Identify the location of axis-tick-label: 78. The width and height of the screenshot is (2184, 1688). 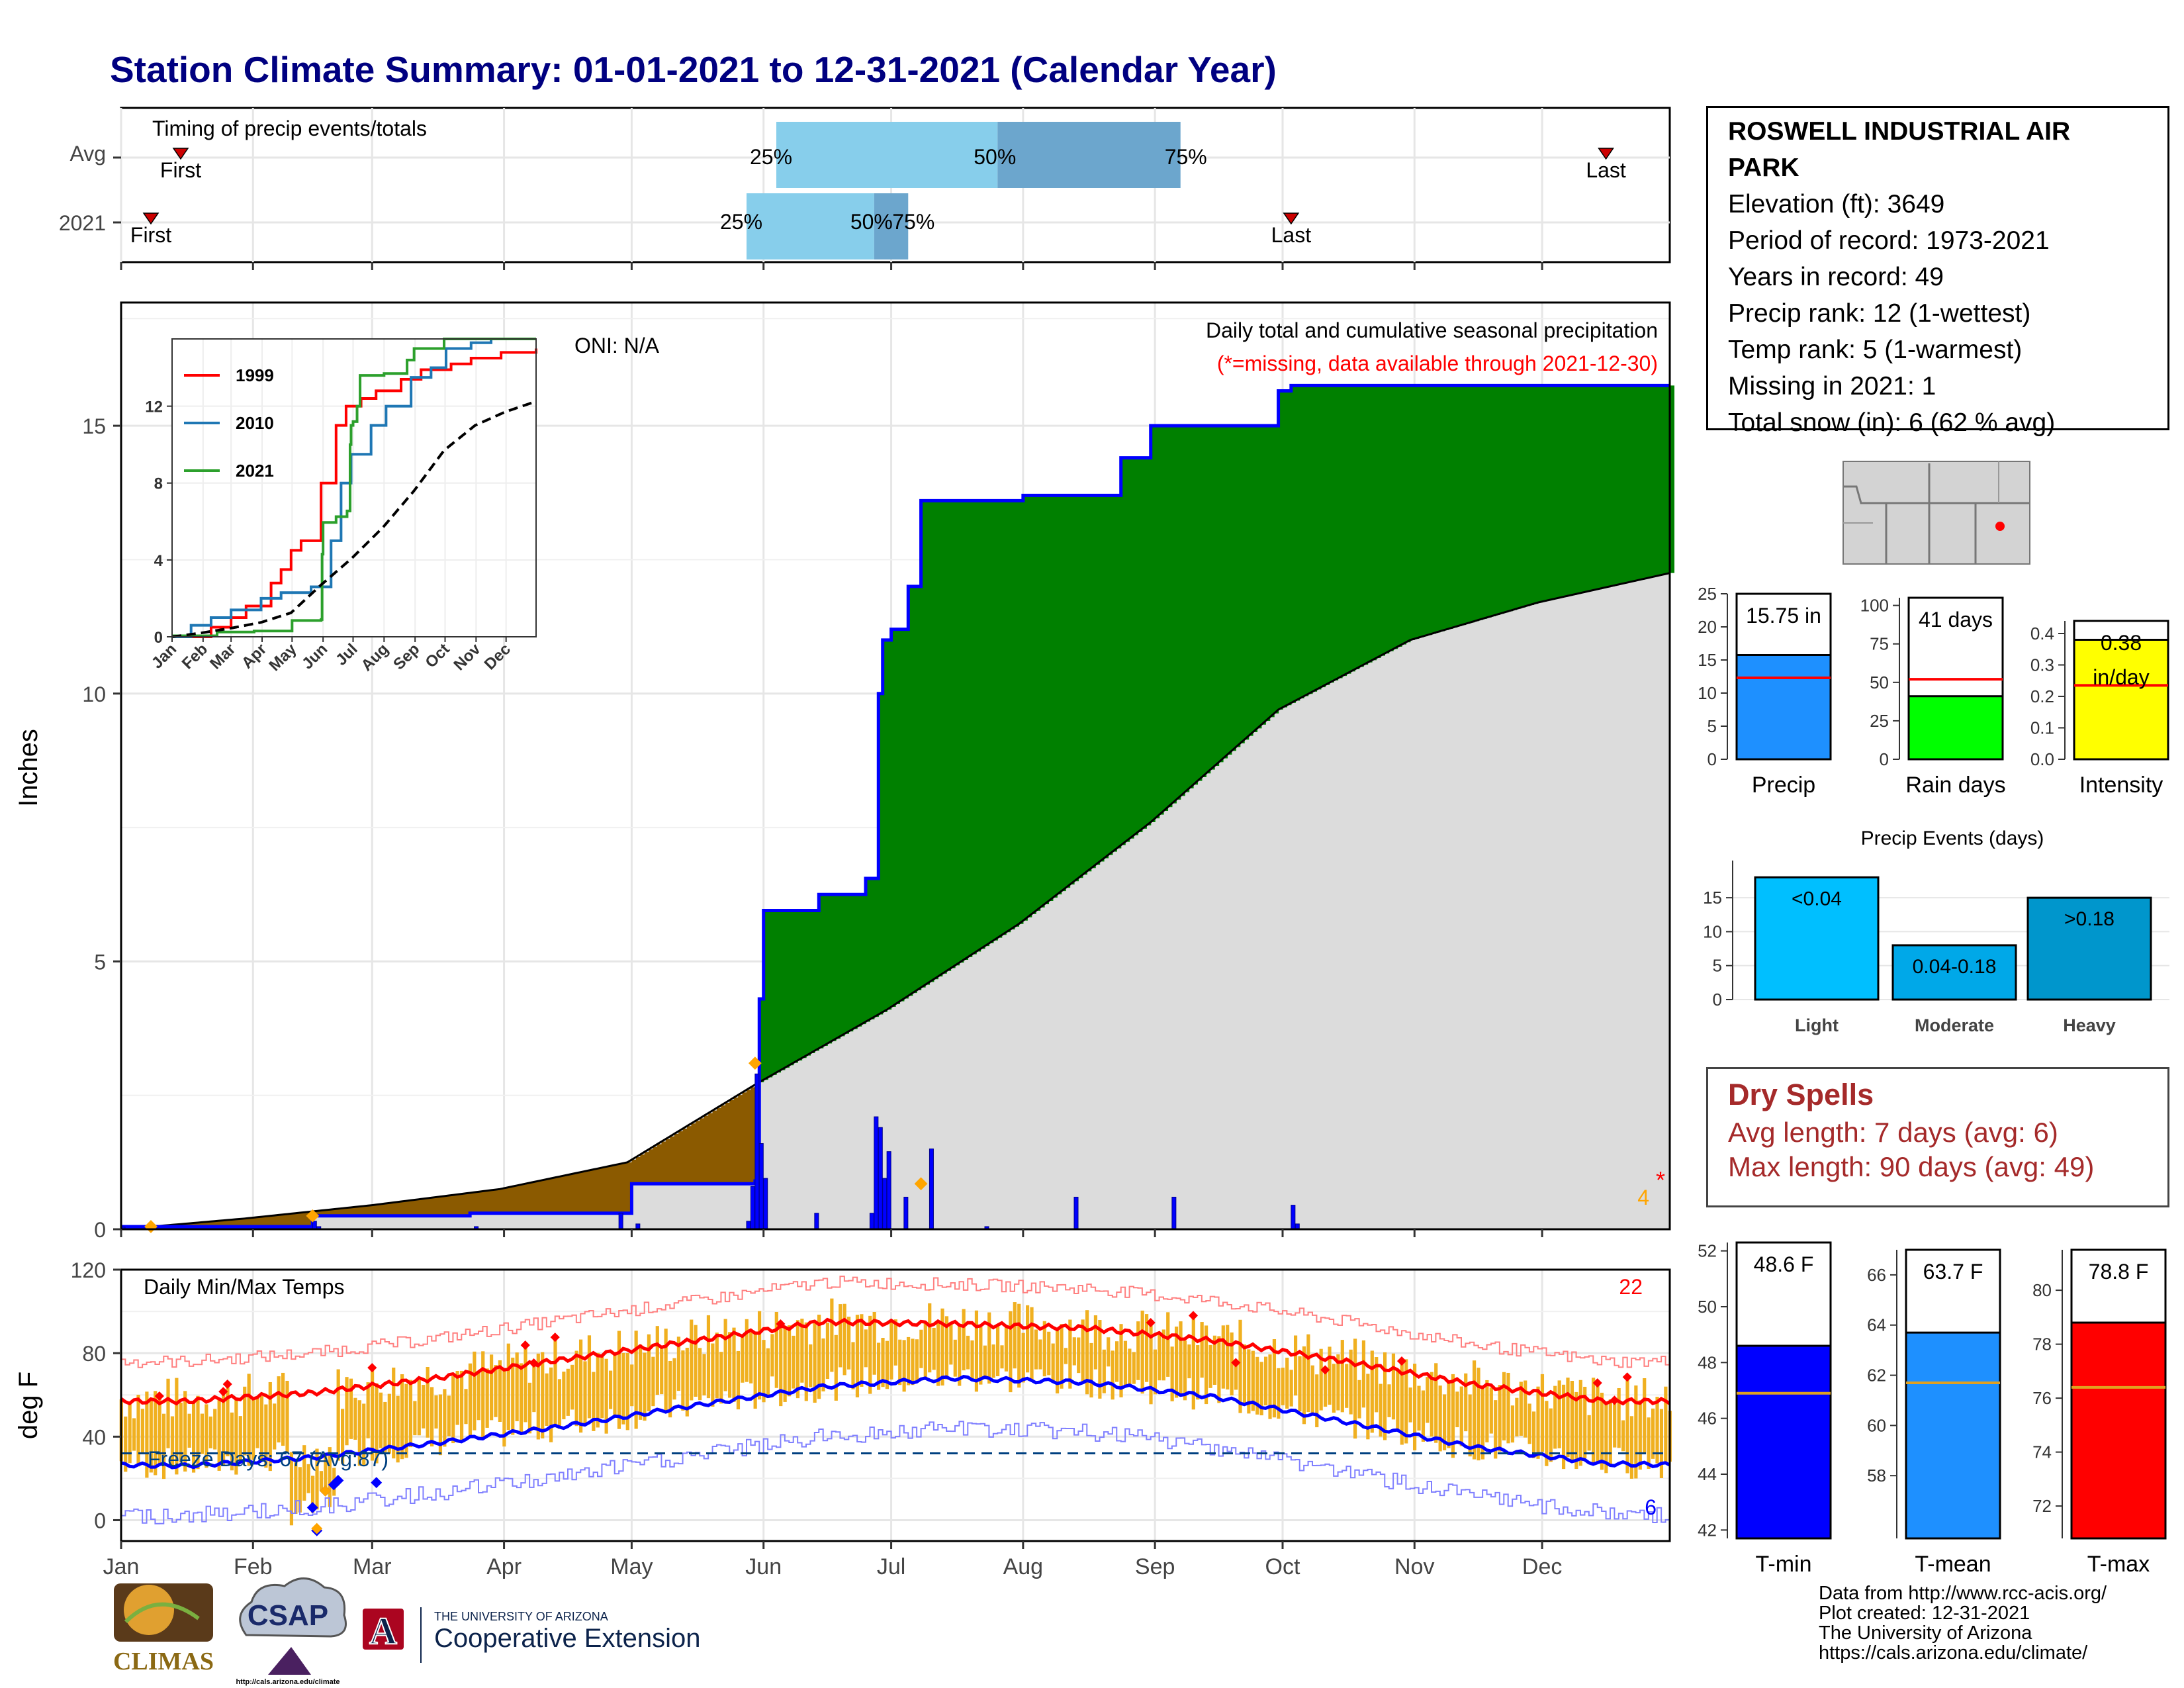
(2042, 1344).